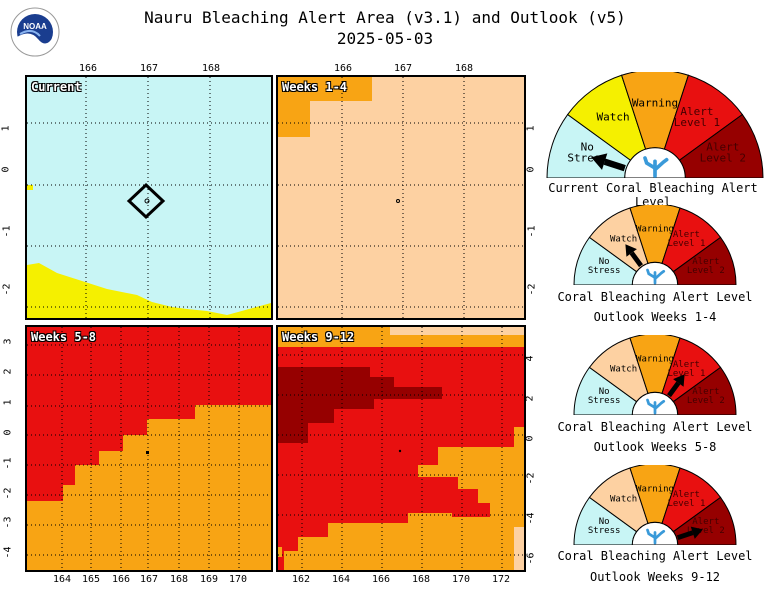 The width and height of the screenshot is (770, 600). I want to click on weeks-9-12-map, so click(401, 448).